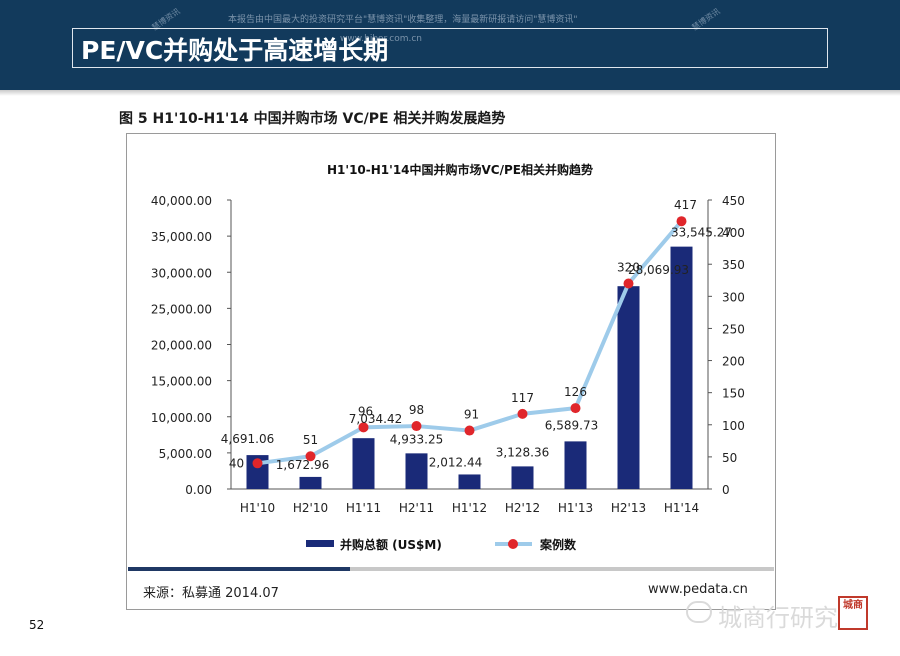 This screenshot has height=656, width=900. What do you see at coordinates (235, 50) in the screenshot?
I see `page-title: PE/VC并购处于高速增长期` at bounding box center [235, 50].